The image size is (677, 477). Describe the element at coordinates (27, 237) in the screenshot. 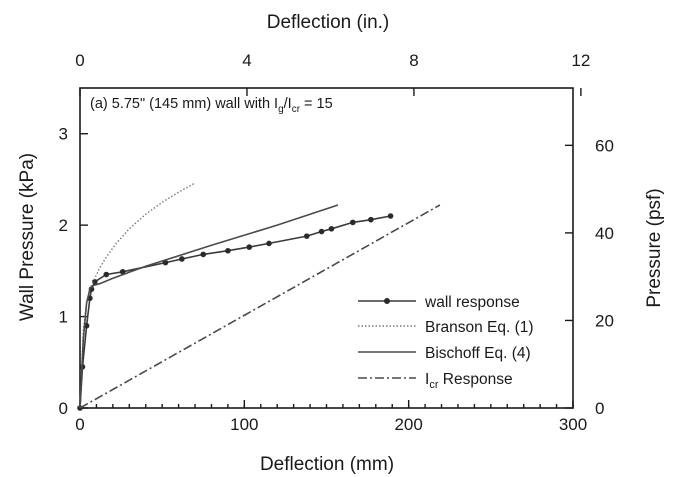

I see `y-axis-title-left: Wall Pressure (kPa)` at that location.